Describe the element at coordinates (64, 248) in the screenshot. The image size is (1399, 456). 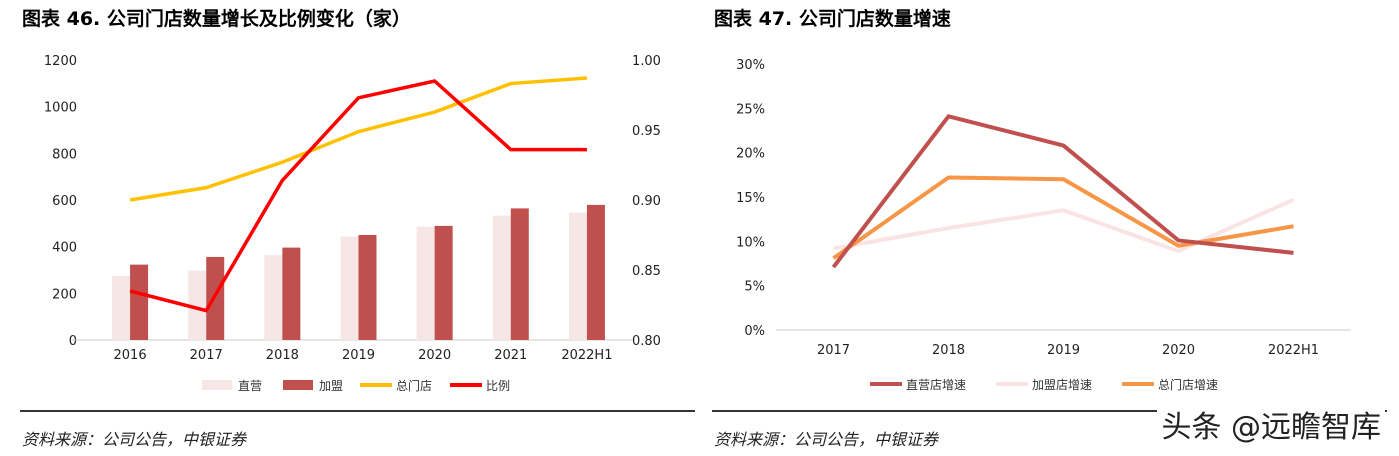
I see `y-tick-label: 400` at that location.